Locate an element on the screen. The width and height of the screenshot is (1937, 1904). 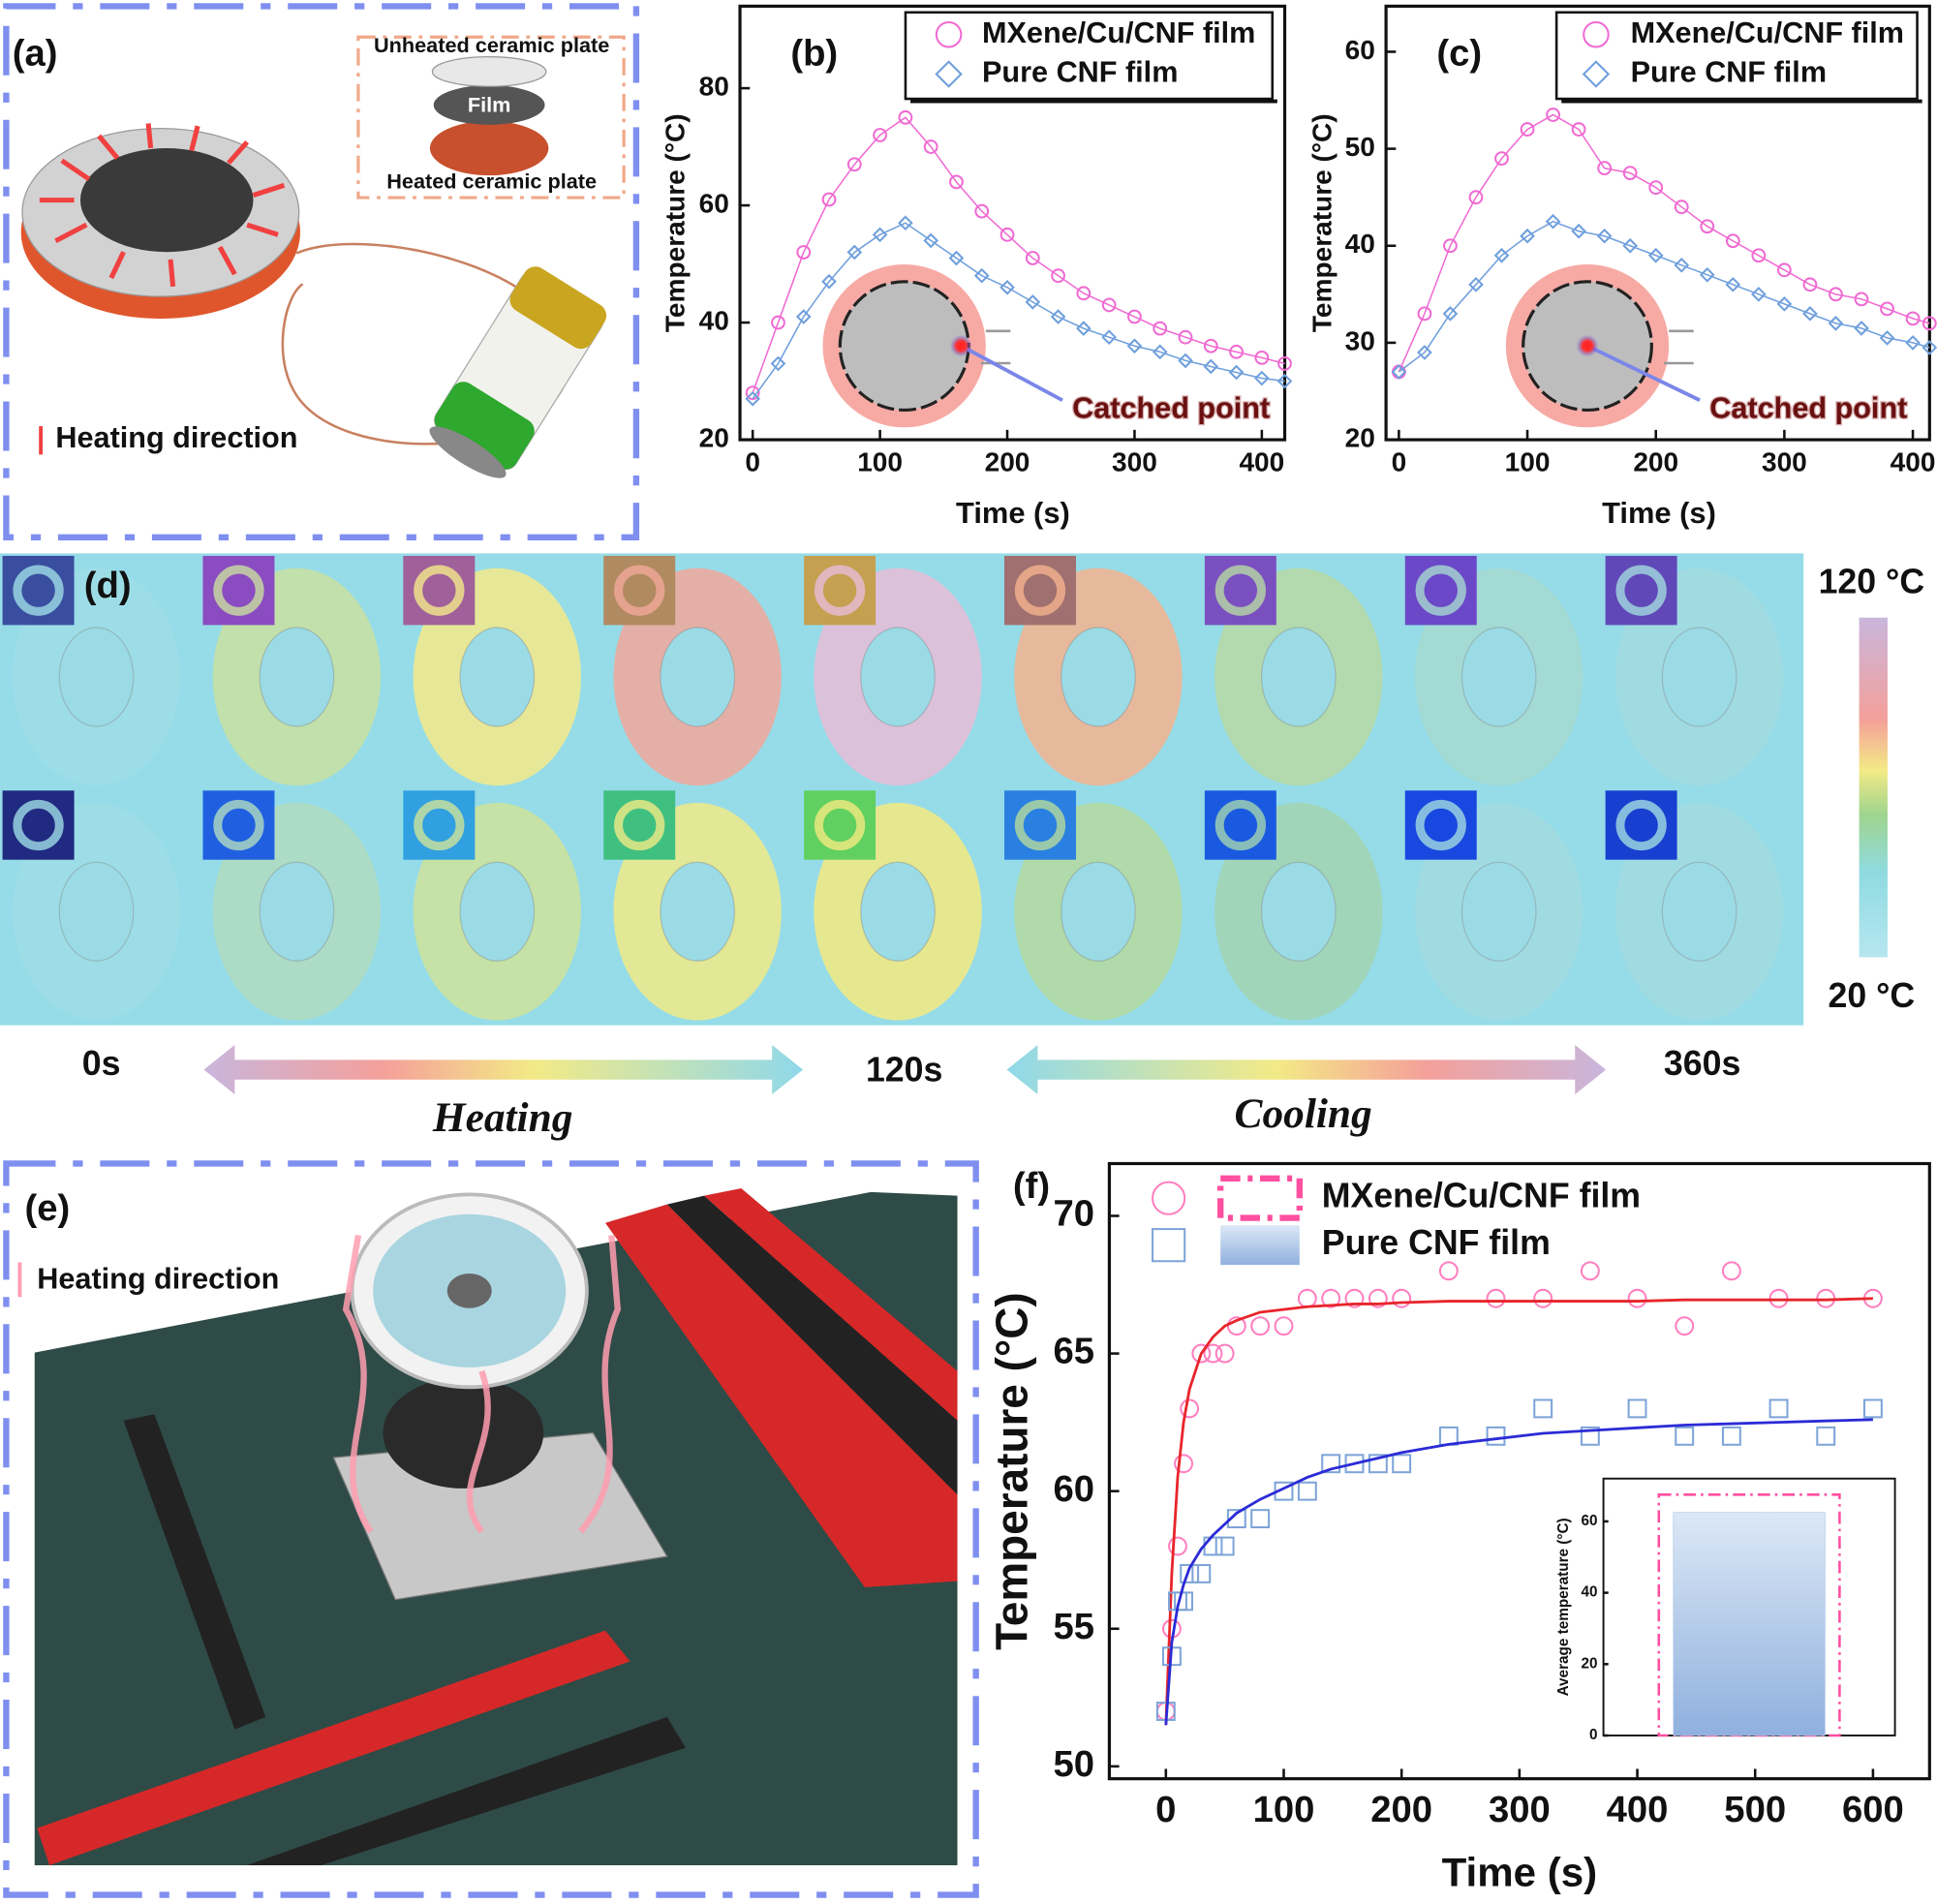
x-tick-label: 300 is located at coordinates (1520, 1810).